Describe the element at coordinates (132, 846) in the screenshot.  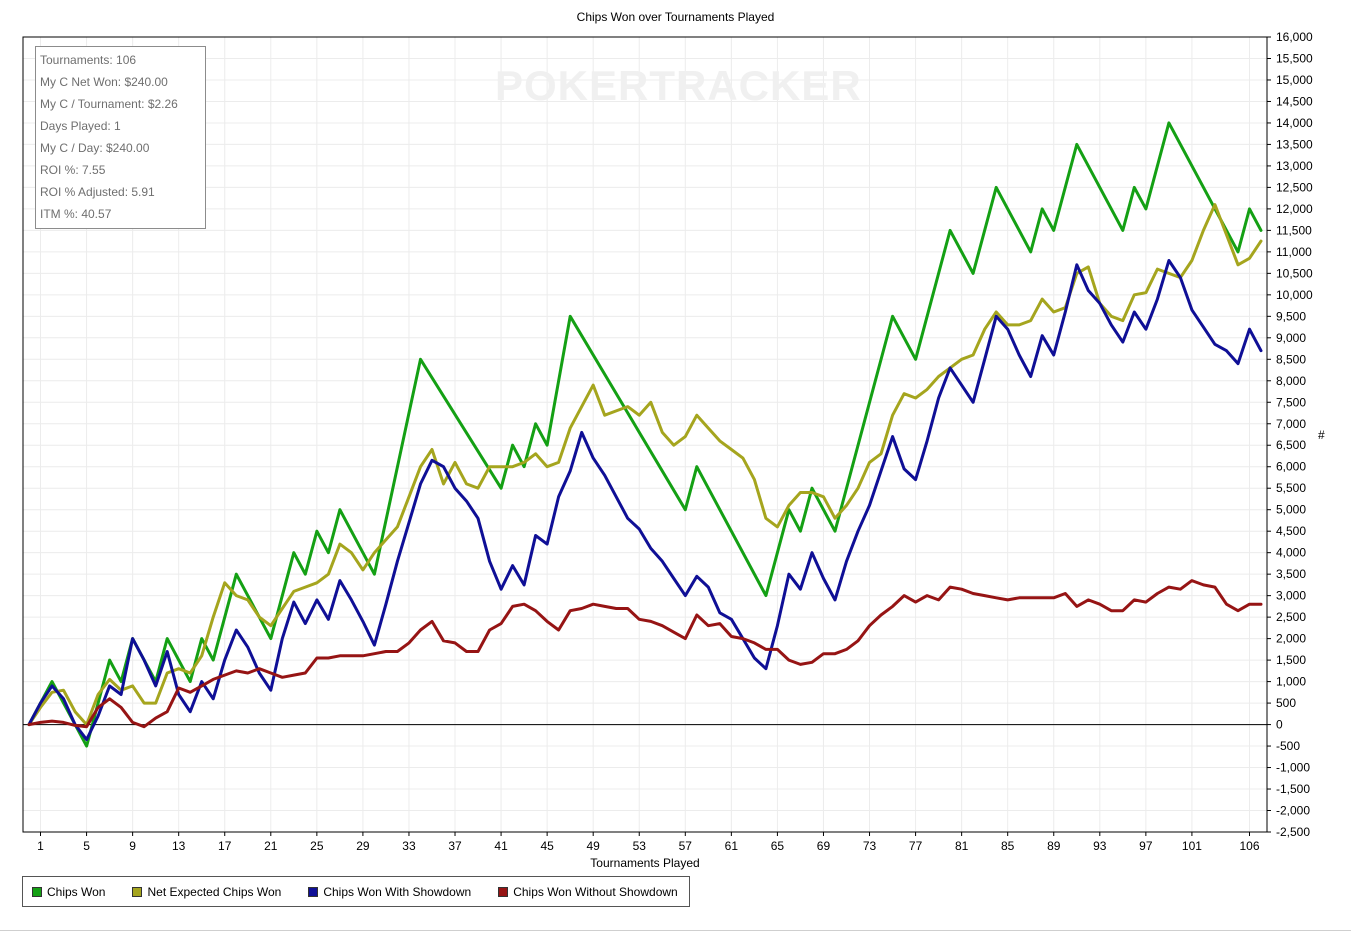
I see `x-tick-label: 9` at that location.